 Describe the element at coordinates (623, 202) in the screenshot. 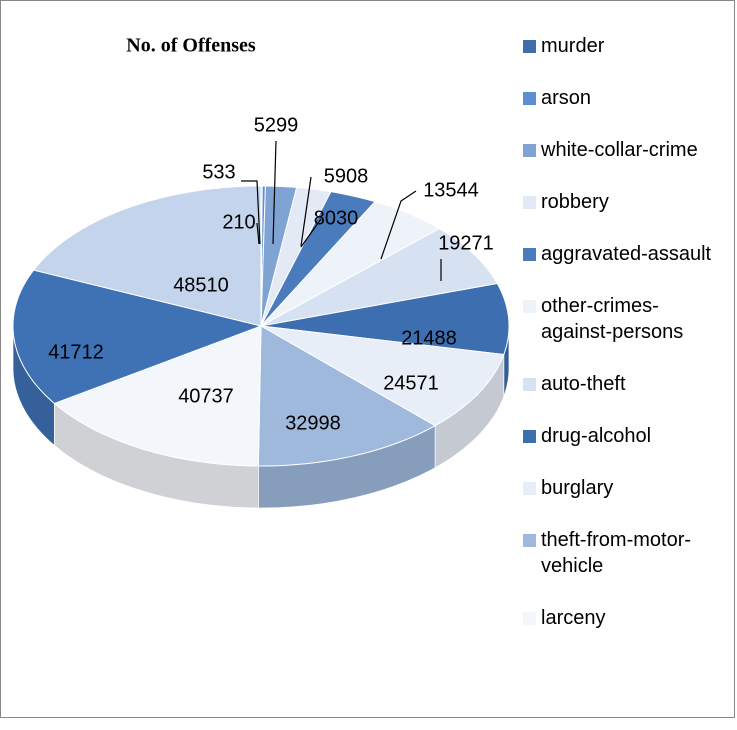

I see `legend-item: robbery` at that location.